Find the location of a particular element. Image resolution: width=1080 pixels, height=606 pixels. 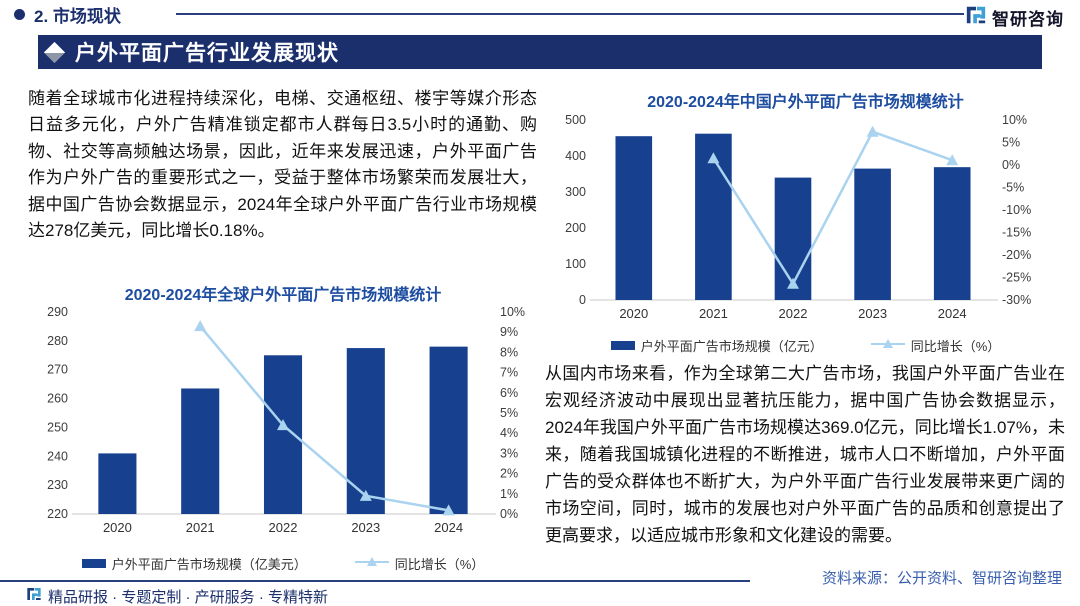

footer-divider is located at coordinates (375, 581).